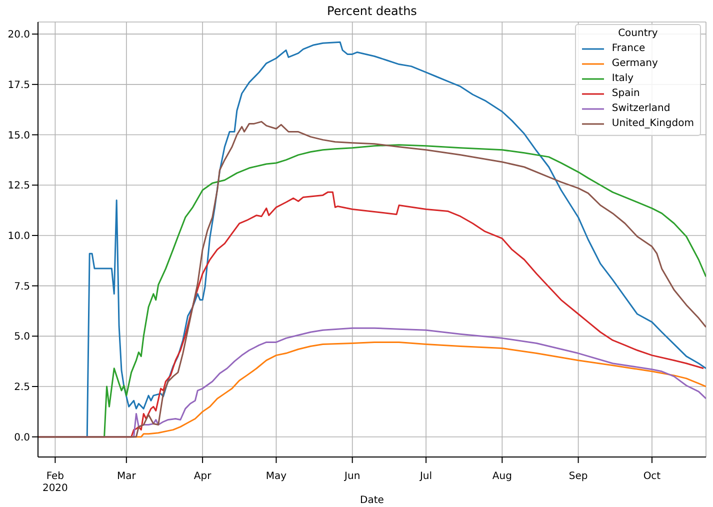 Image resolution: width=713 pixels, height=507 pixels. Describe the element at coordinates (502, 476) in the screenshot. I see `x-tick-label: Aug` at that location.